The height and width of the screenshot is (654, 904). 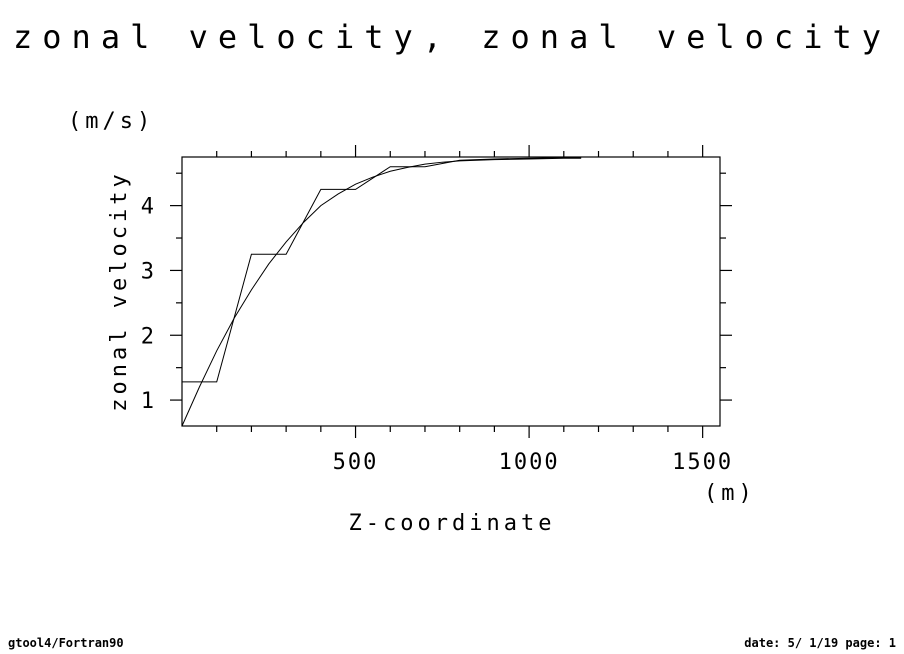 I want to click on x-tick-label: 1500, so click(x=702, y=462).